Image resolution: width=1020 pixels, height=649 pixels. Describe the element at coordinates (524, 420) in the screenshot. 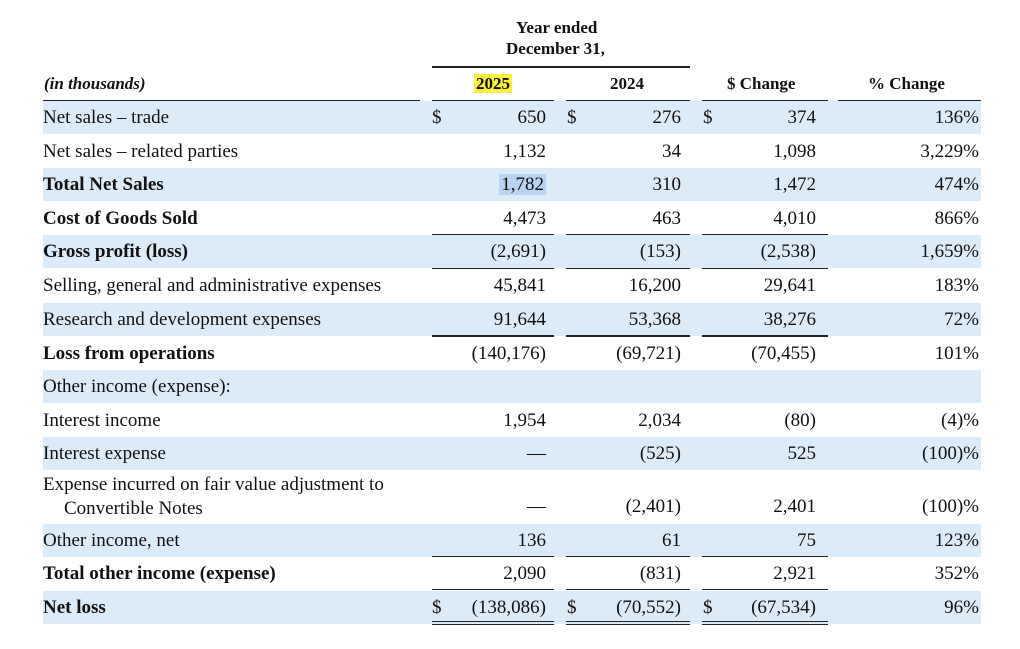

I see `value-2025: 1,954` at that location.